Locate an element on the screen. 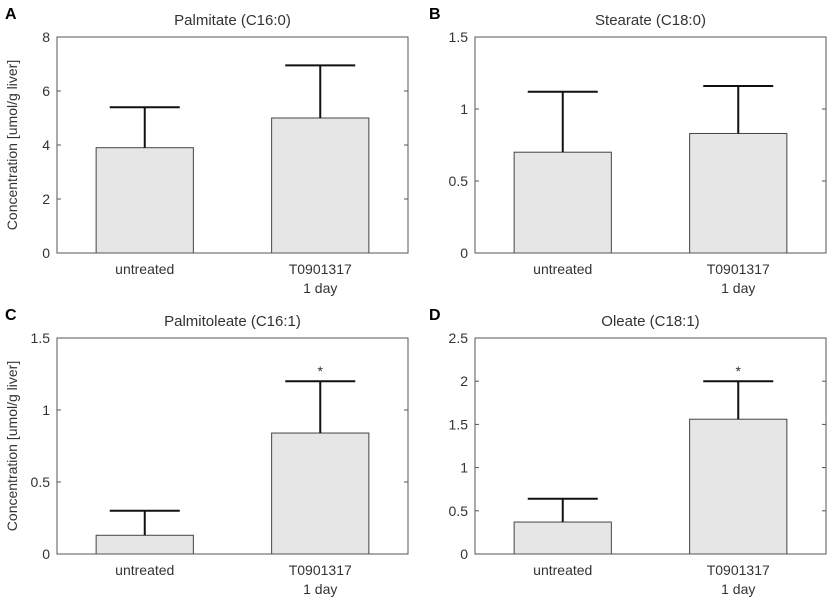 Image resolution: width=829 pixels, height=605 pixels. y-tick-label: 8 is located at coordinates (46, 37).